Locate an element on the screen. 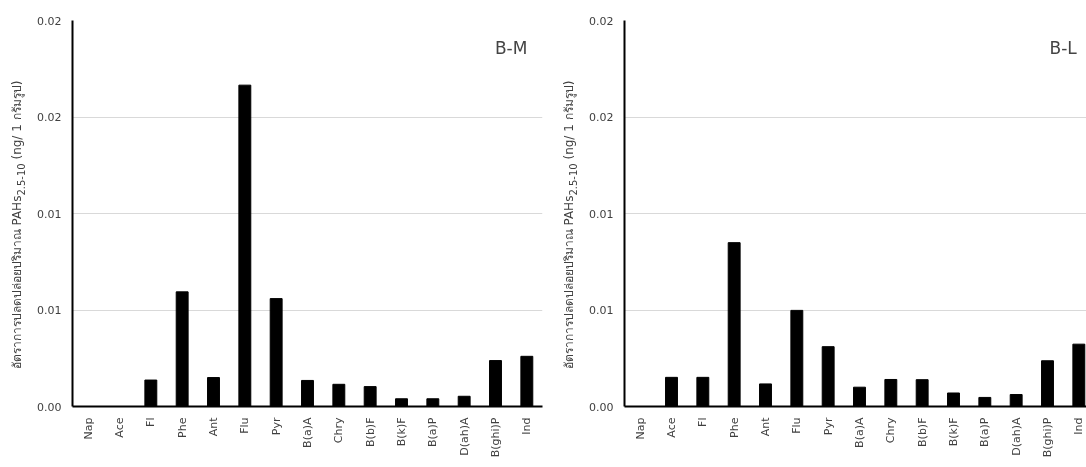 This screenshot has width=1086, height=467. text: B-M is located at coordinates (511, 47).